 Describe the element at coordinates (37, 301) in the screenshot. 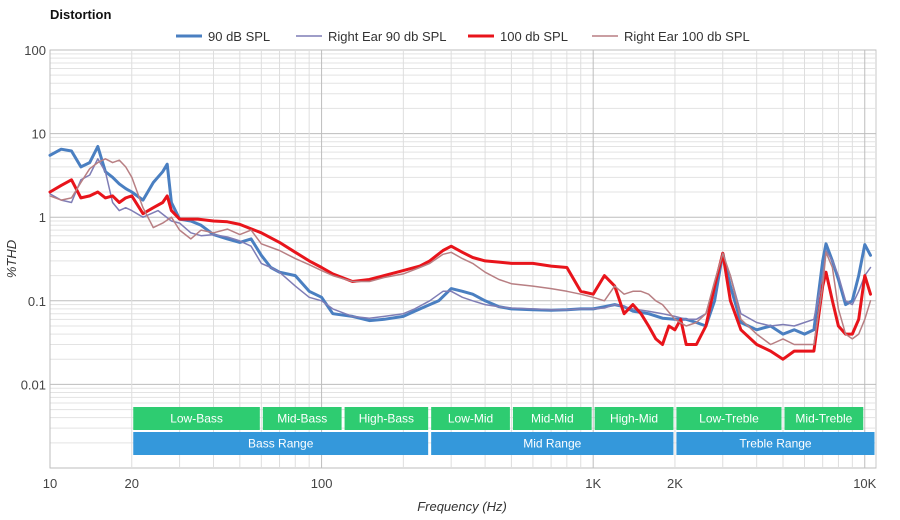

I see `y-tick-label: 0.1` at that location.